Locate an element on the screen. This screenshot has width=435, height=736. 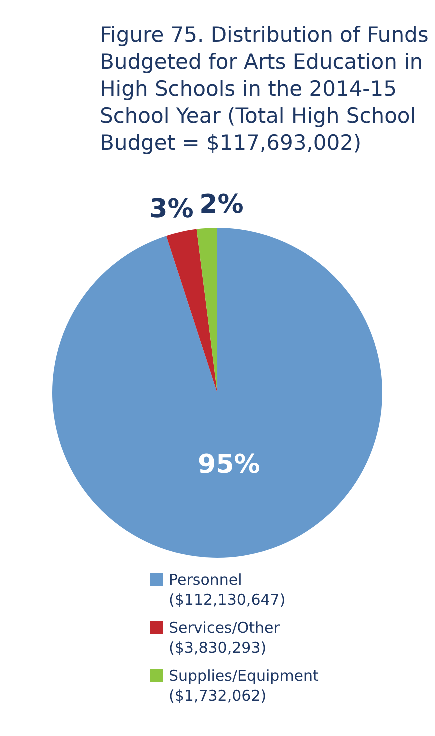
data-label: 3% is located at coordinates (172, 209).